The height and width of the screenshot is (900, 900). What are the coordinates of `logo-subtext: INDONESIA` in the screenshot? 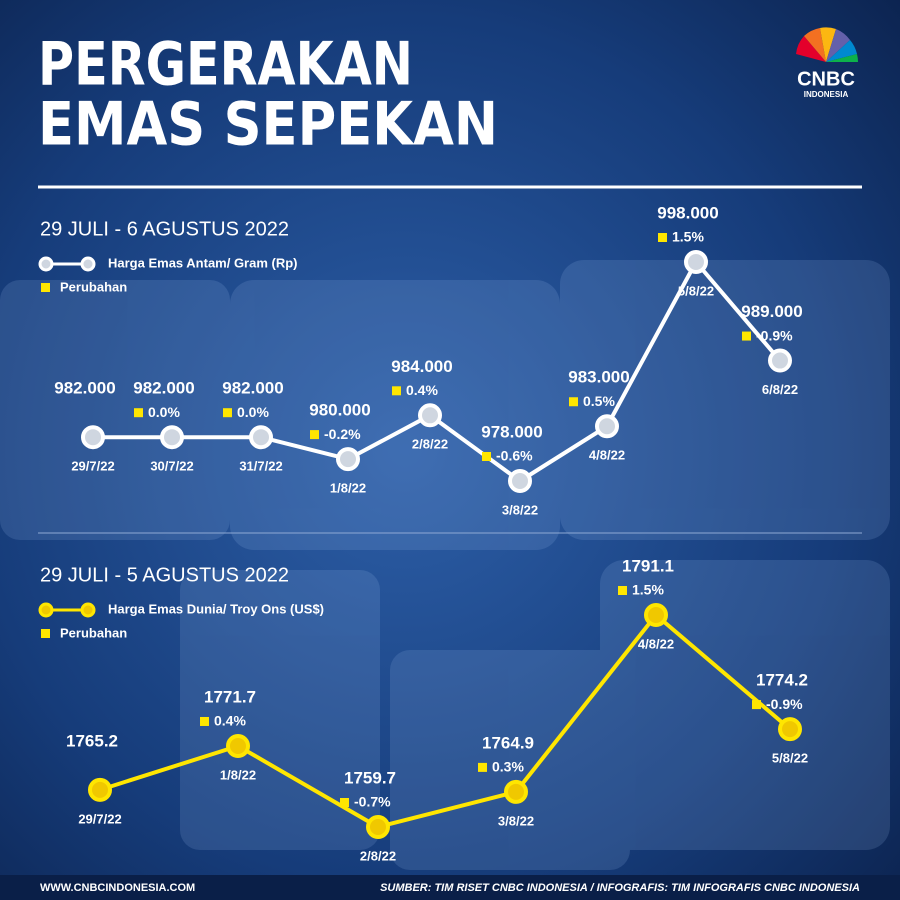 It's located at (826, 94).